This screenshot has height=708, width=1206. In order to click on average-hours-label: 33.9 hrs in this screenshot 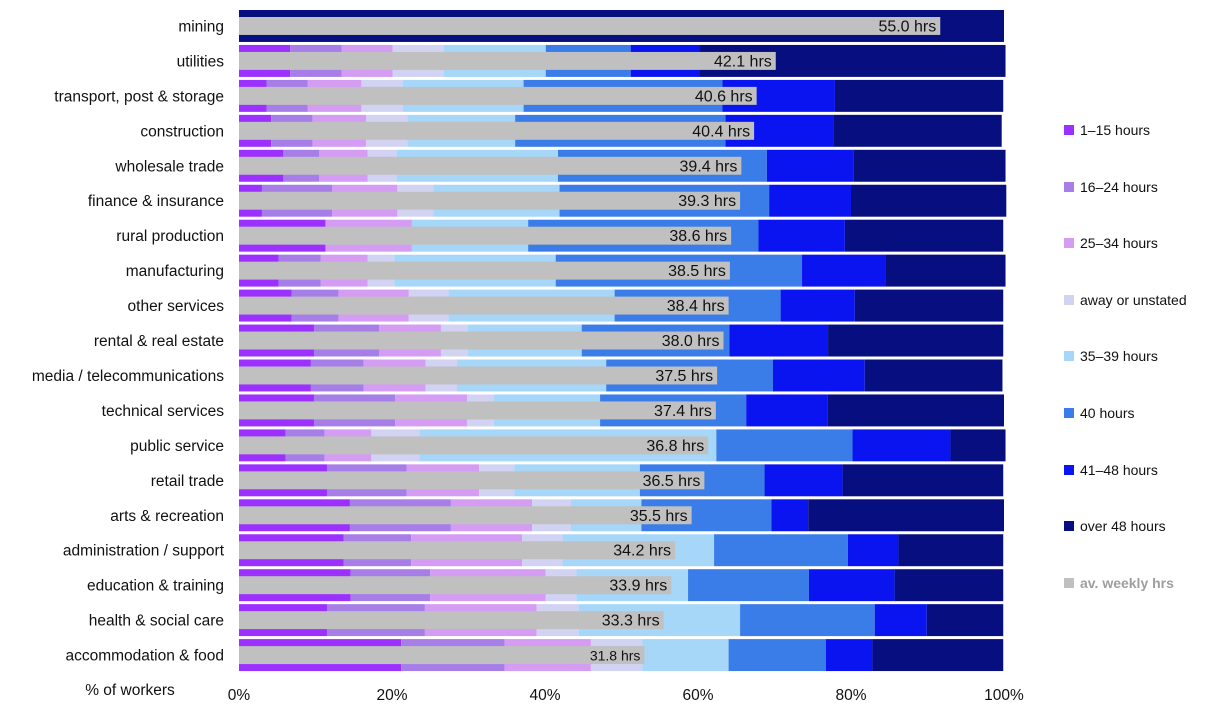, I will do `click(638, 586)`.